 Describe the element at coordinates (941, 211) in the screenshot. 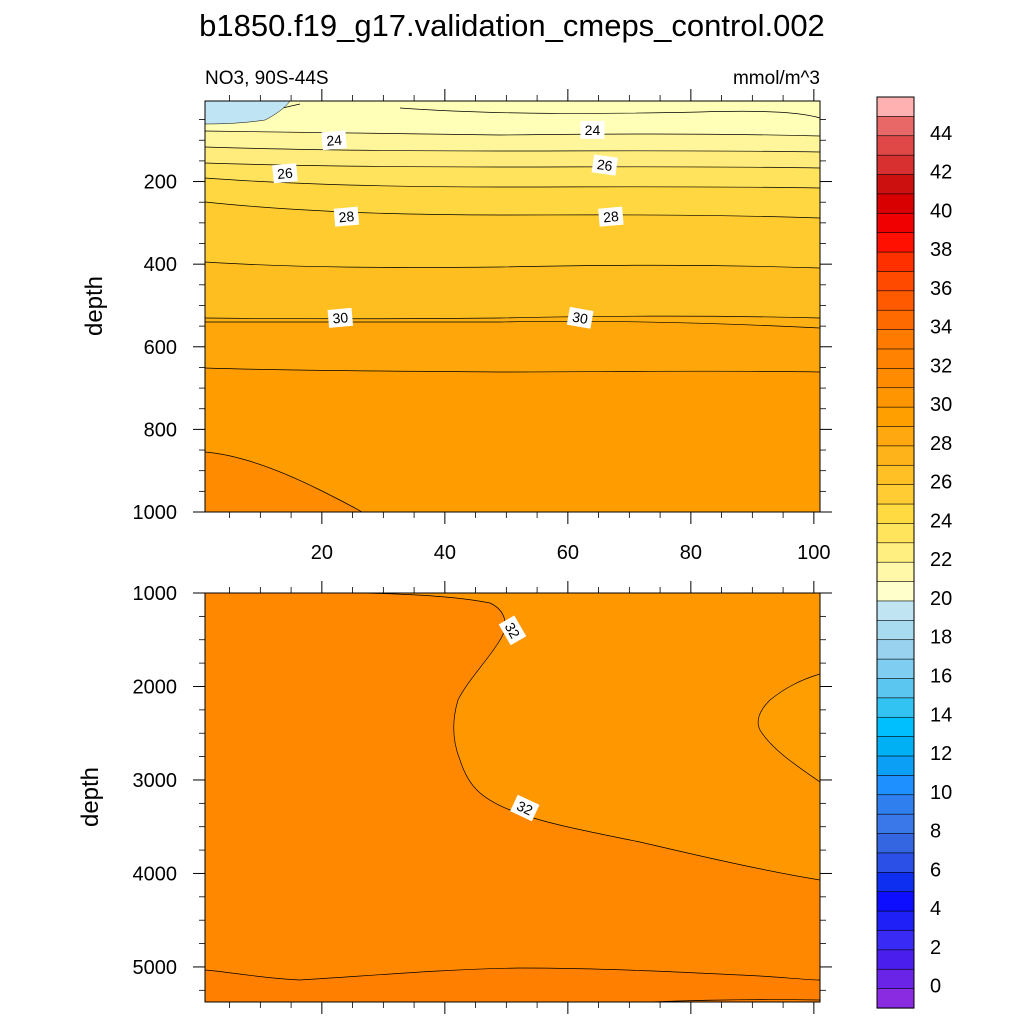

I see `colorbar-label: 40` at that location.